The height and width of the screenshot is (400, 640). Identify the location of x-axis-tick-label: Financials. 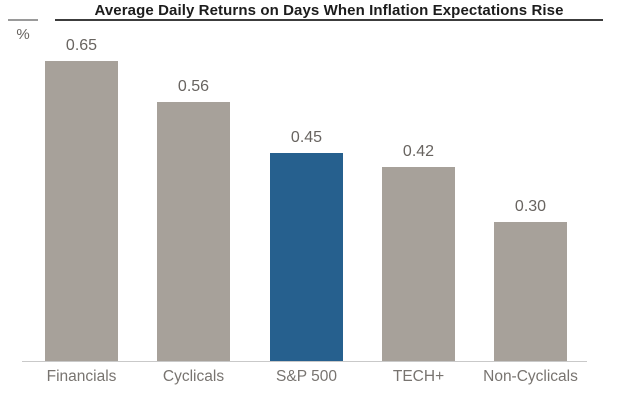
(81, 376).